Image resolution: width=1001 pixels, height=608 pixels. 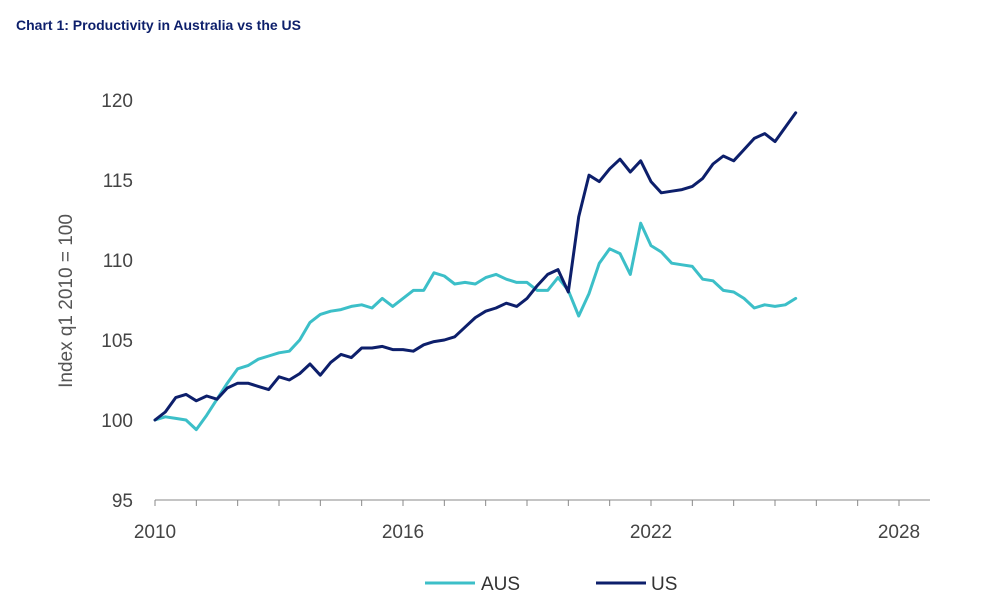 I want to click on y-axis-title: Index q1 2010 = 100, so click(x=66, y=301).